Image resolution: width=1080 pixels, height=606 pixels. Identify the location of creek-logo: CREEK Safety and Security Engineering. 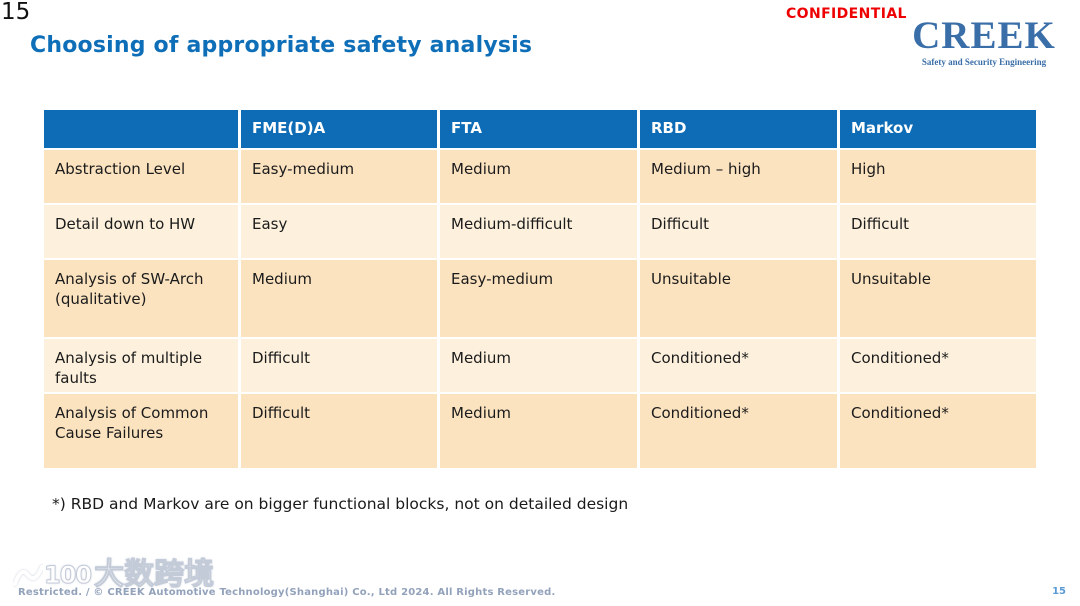
(984, 41).